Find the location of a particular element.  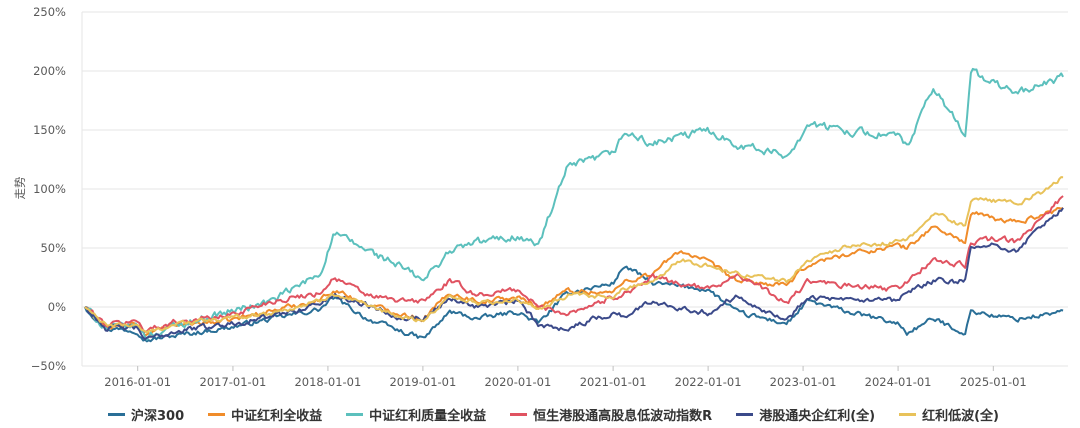

y-tick-label: 0% is located at coordinates (57, 307).